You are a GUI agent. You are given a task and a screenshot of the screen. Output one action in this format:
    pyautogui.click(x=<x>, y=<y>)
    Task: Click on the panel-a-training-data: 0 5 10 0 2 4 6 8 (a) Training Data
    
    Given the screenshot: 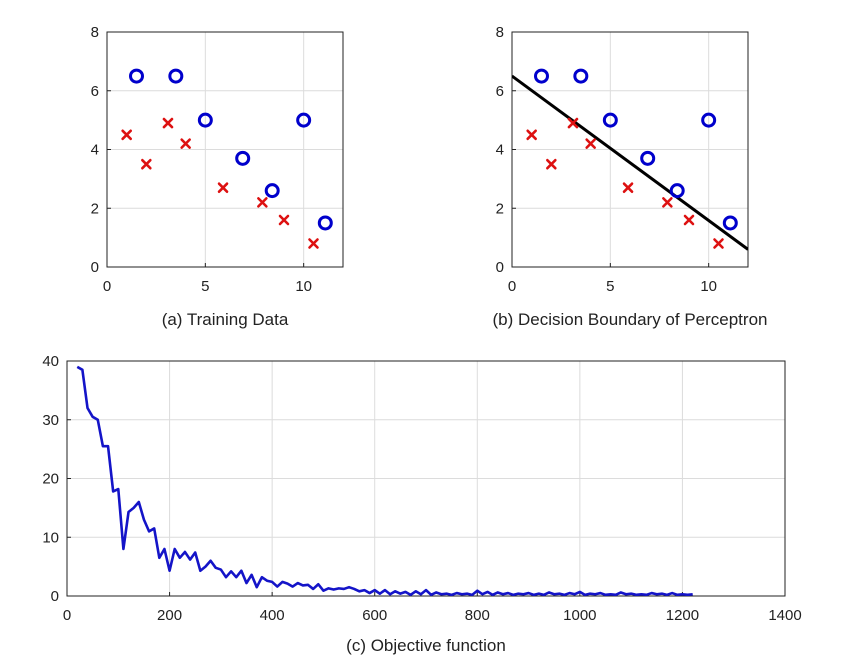 What is the action you would take?
    pyautogui.click(x=217, y=176)
    